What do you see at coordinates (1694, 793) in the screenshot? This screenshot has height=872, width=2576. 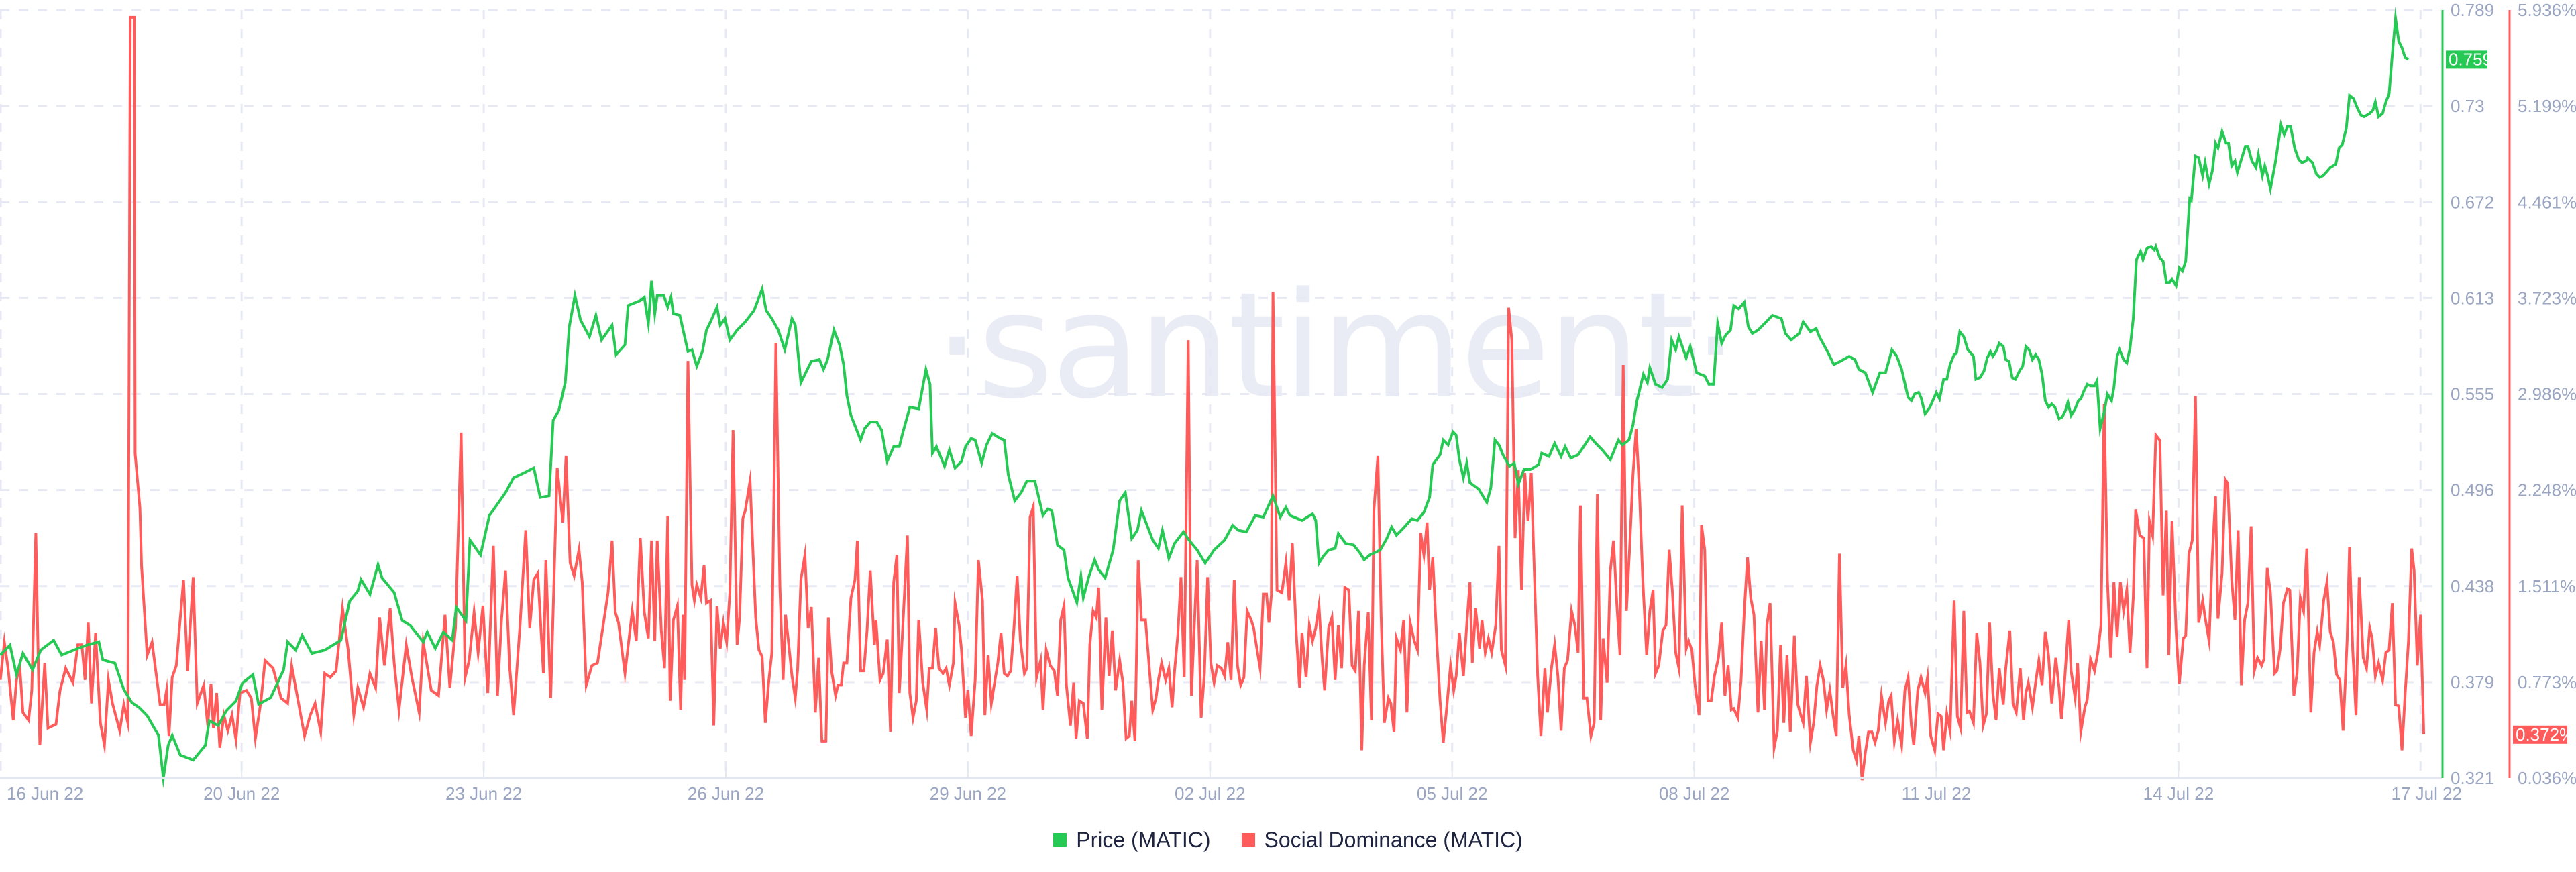 I see `x-tick-label: 08 Jul 22` at bounding box center [1694, 793].